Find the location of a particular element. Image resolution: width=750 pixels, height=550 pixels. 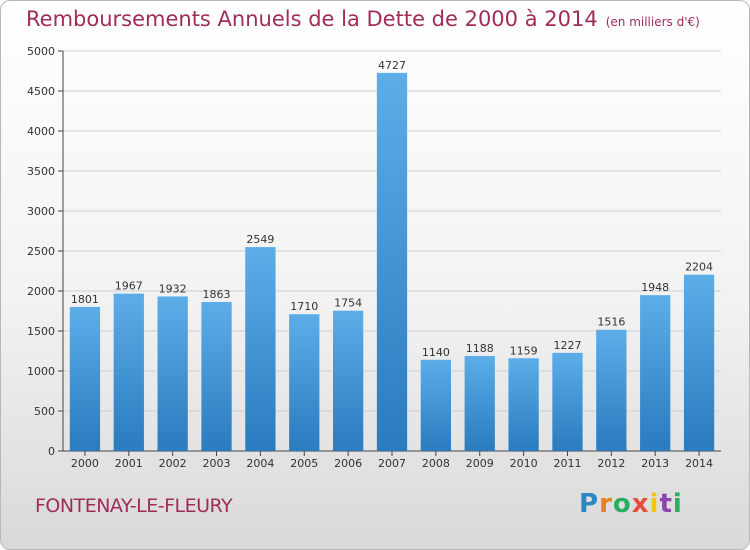

y-tick-label: 2500 is located at coordinates (41, 251).